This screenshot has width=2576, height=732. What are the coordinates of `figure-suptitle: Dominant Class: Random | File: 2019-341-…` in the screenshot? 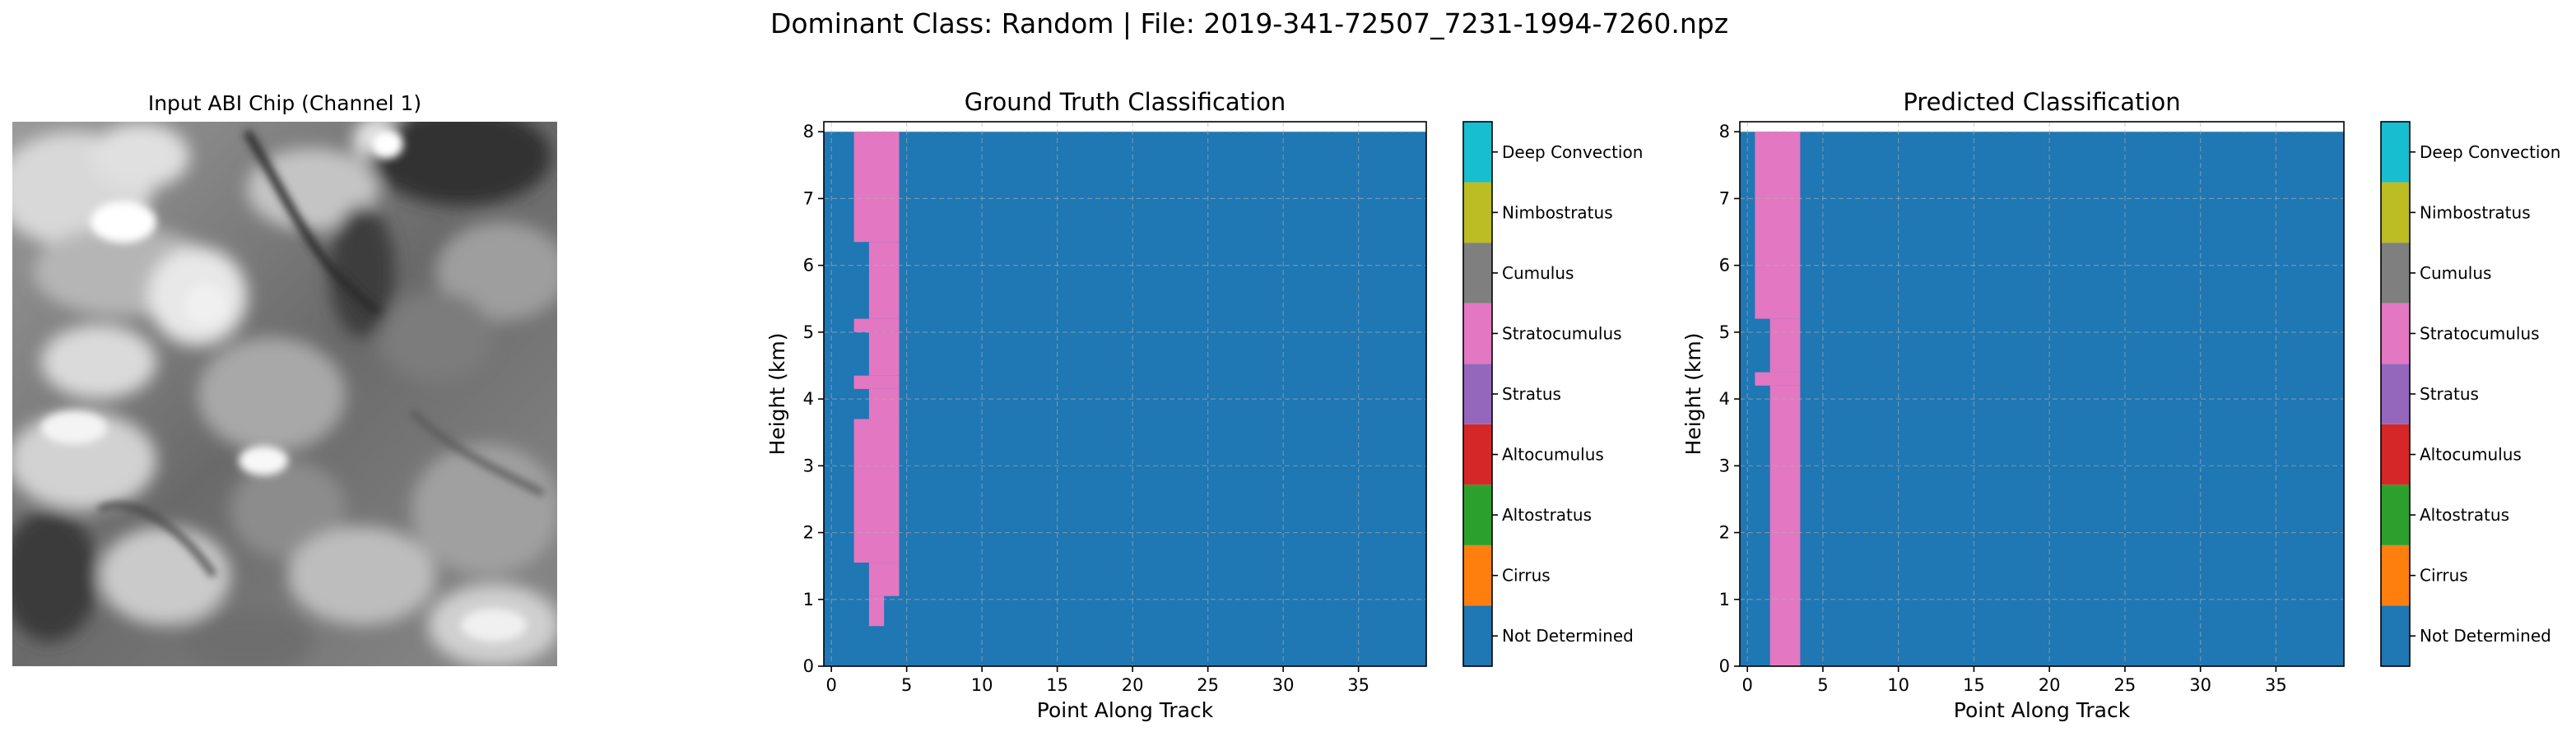 It's located at (1249, 23).